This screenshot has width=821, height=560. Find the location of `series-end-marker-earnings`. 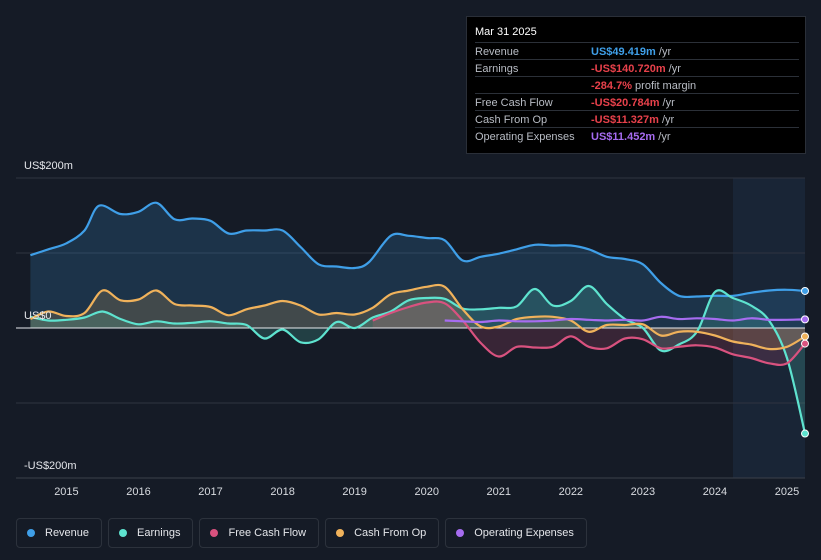

series-end-marker-earnings is located at coordinates (805, 433).